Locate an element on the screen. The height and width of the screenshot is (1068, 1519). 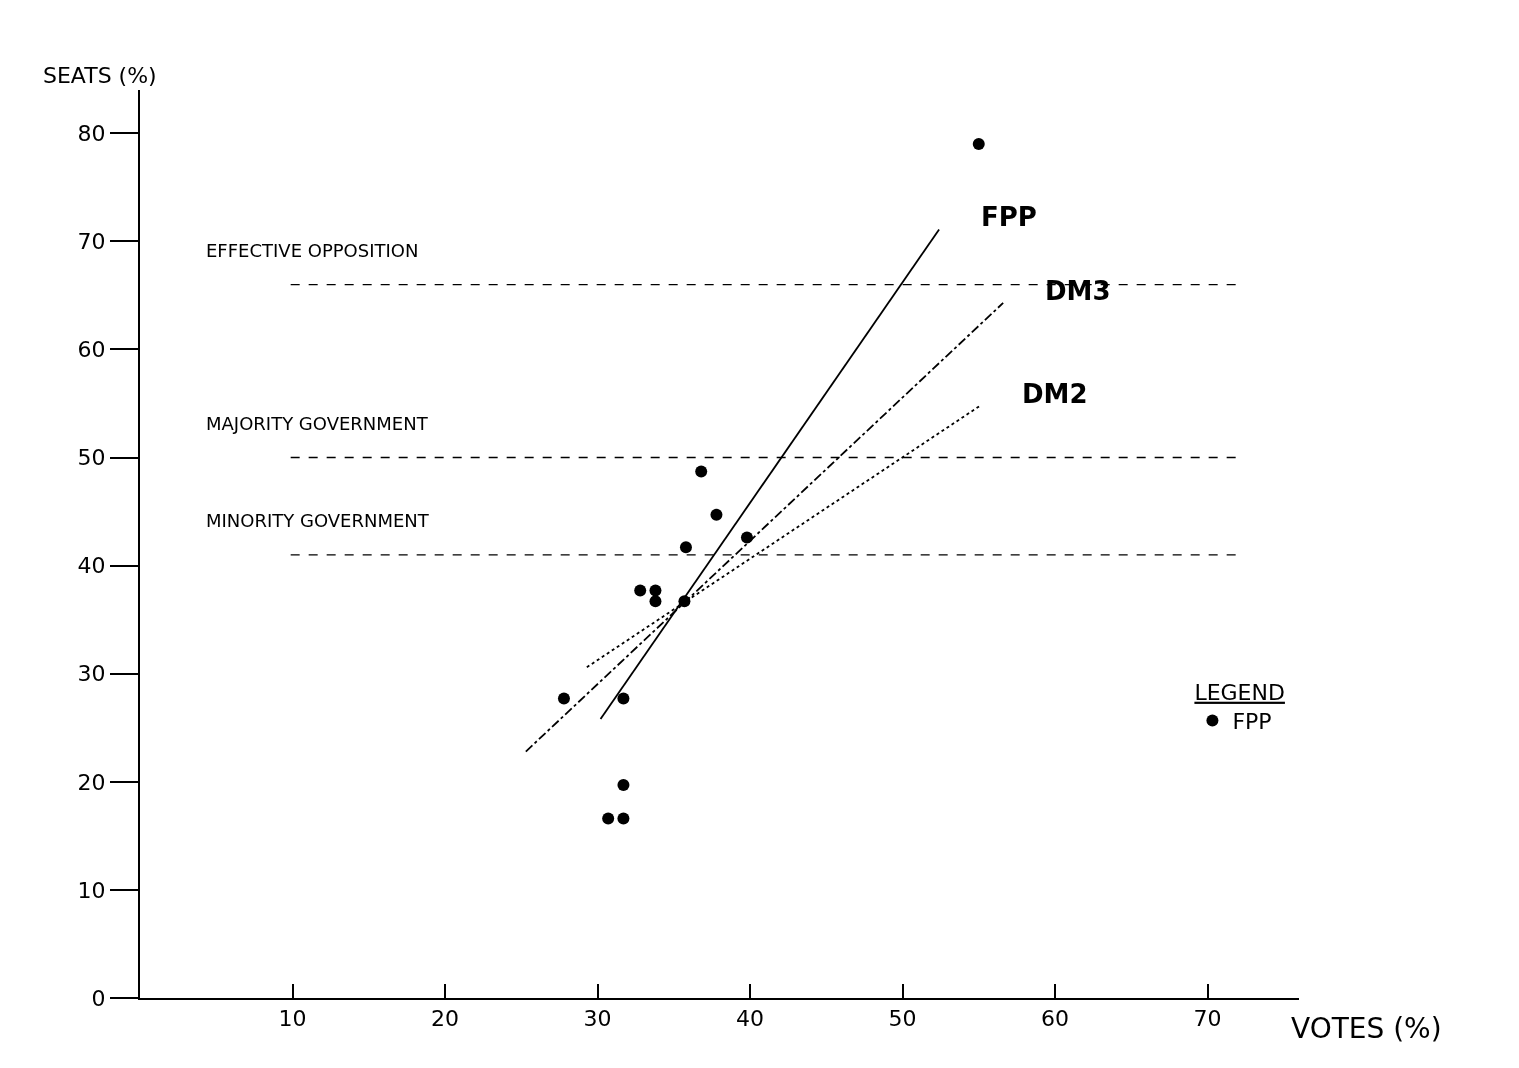
y-tick-label: 10 is located at coordinates (91, 890).